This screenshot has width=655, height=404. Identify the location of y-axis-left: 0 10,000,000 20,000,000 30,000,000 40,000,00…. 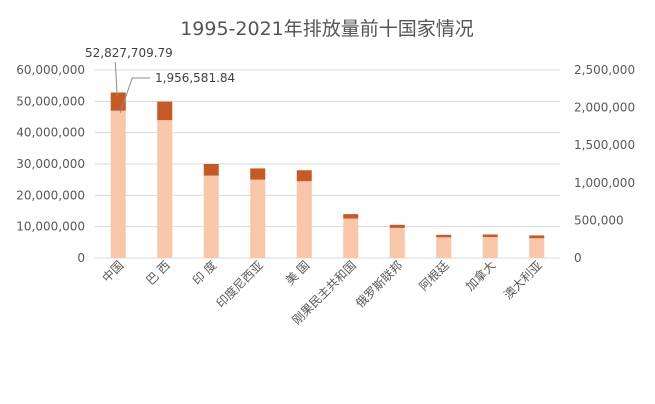
(50, 164).